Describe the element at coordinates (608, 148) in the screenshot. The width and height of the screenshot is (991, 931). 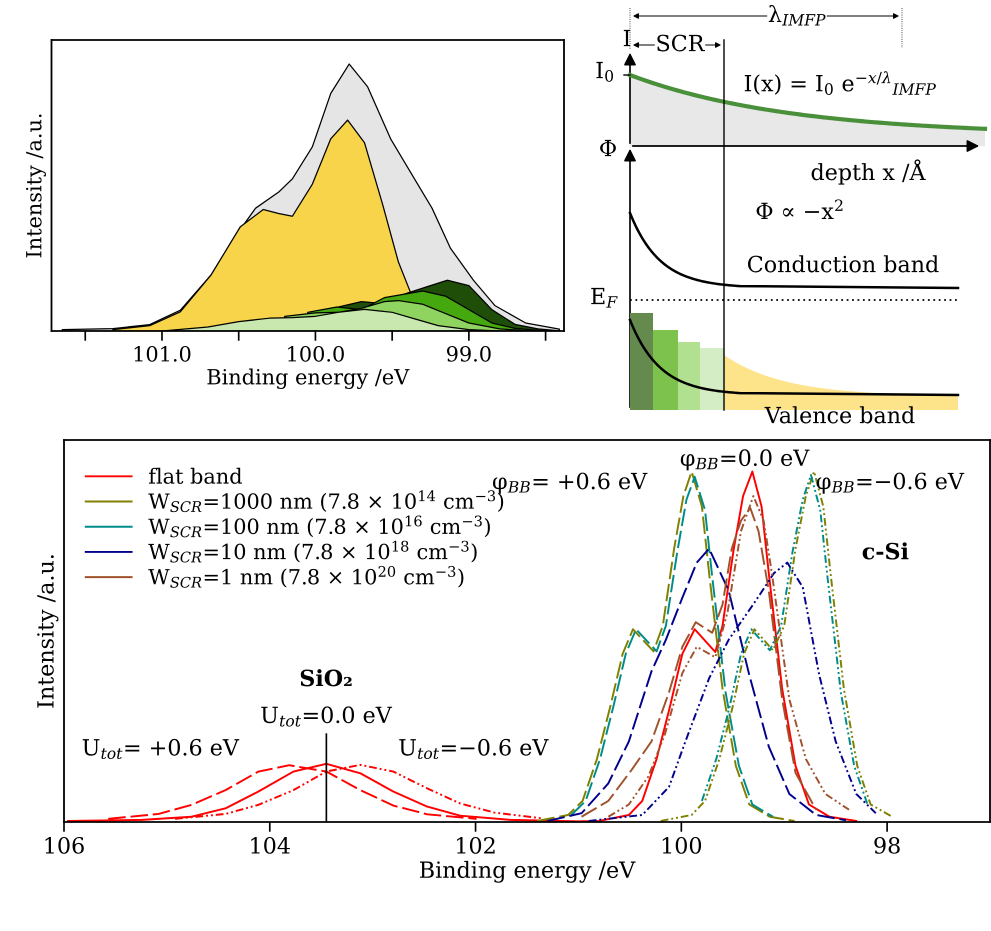
I see `text: Φ` at that location.